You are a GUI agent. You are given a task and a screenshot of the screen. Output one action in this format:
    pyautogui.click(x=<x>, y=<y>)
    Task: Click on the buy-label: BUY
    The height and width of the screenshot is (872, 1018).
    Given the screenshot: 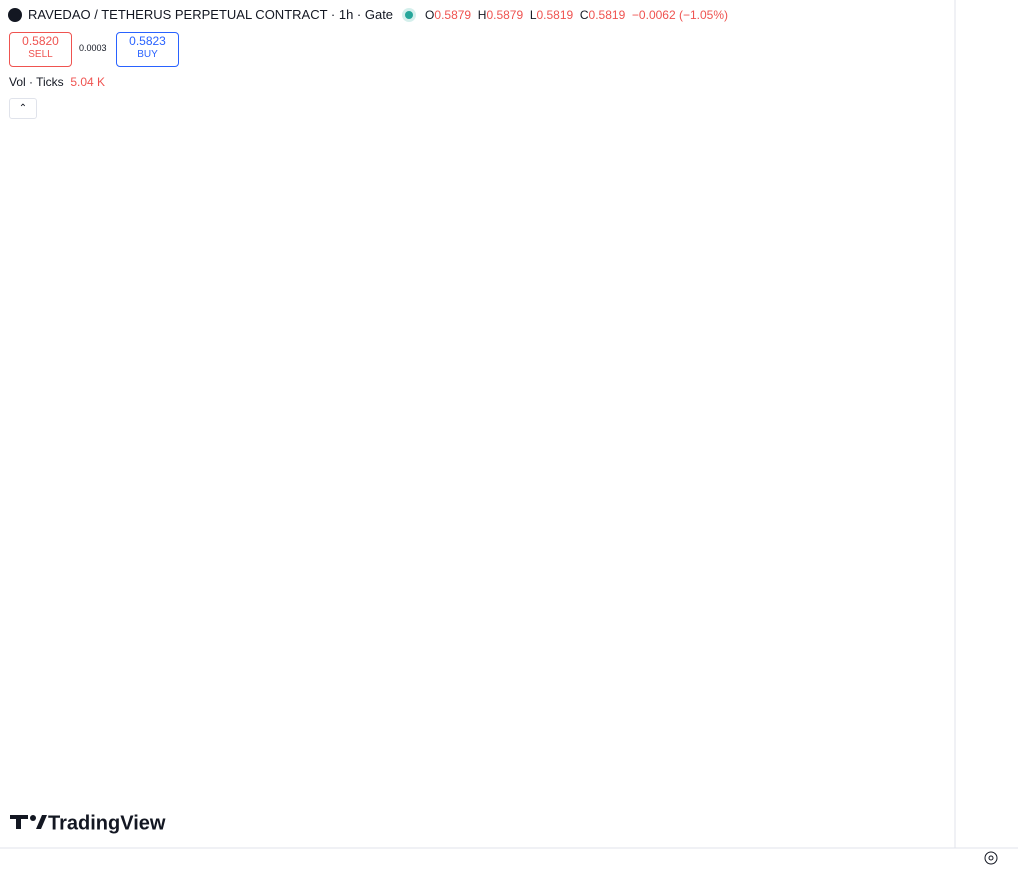 What is the action you would take?
    pyautogui.click(x=147, y=54)
    